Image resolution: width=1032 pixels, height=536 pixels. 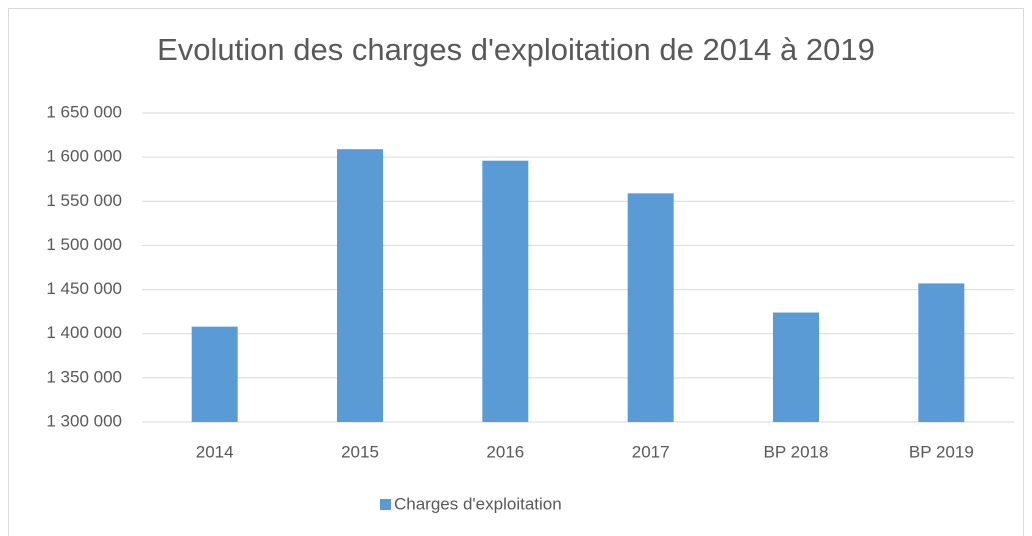 I want to click on y-tick-label: 1 600 000, so click(x=84, y=156).